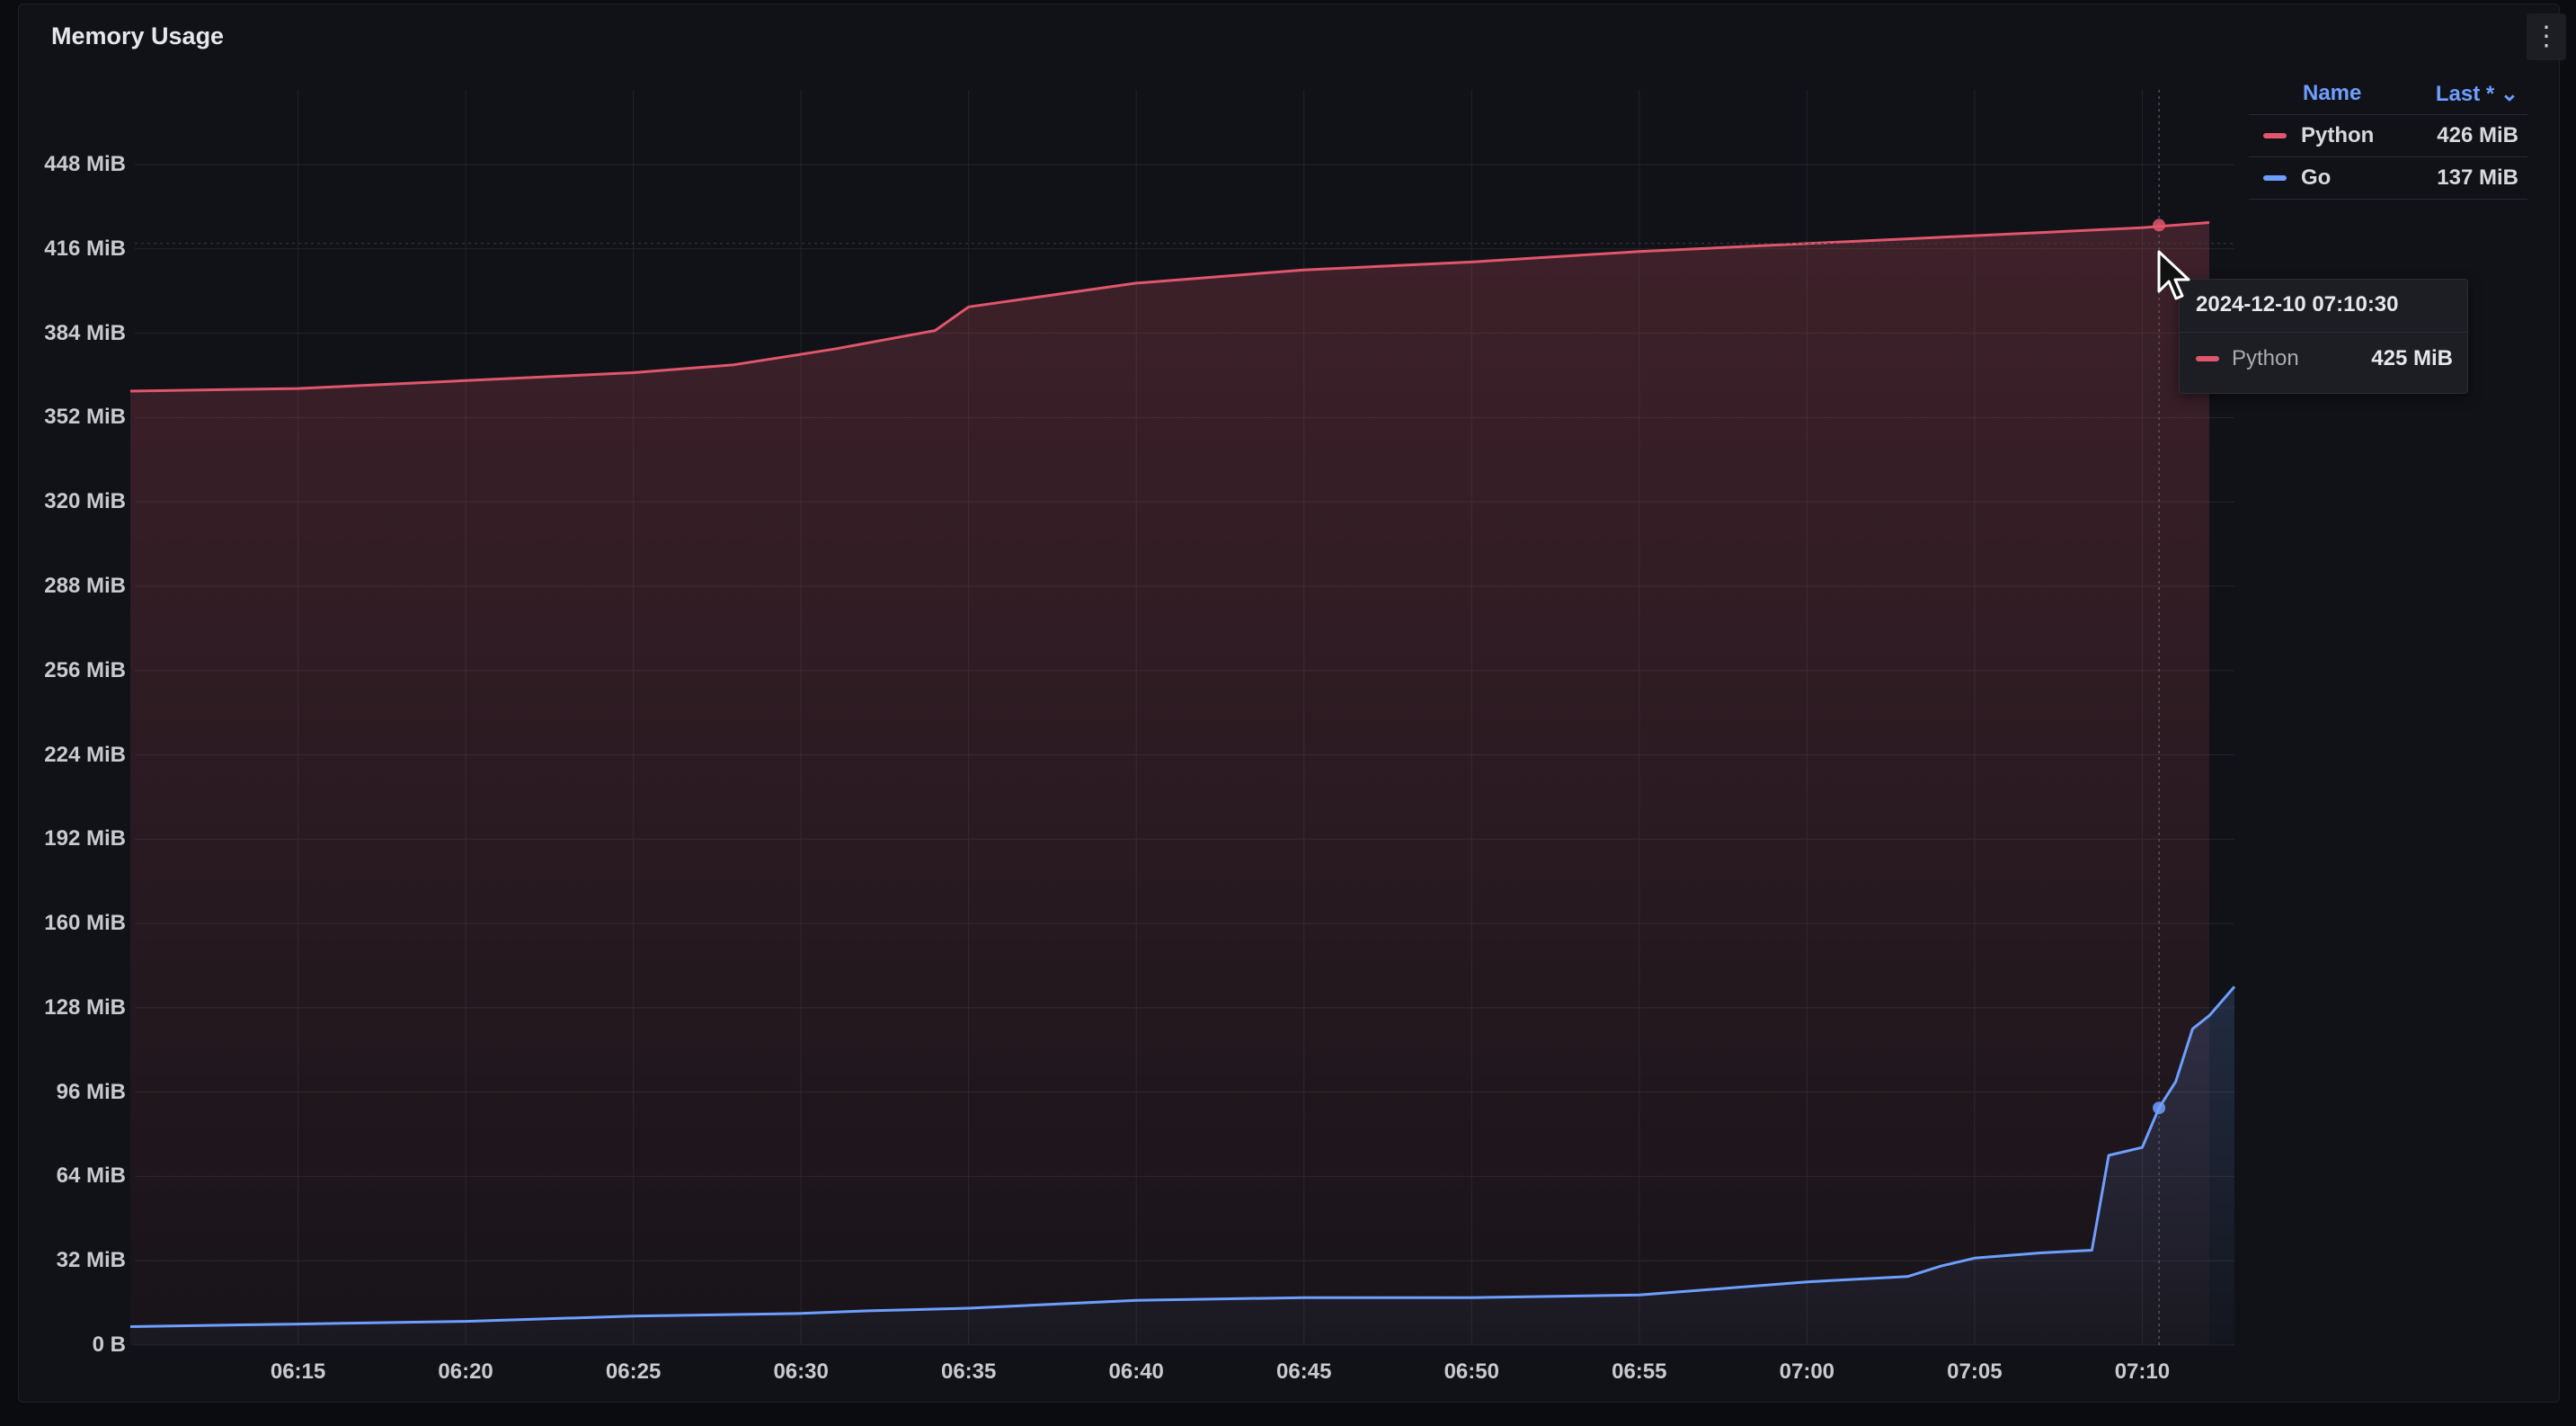 This screenshot has height=1426, width=2576. What do you see at coordinates (85, 1007) in the screenshot?
I see `y-tick-label: 128 MiB` at bounding box center [85, 1007].